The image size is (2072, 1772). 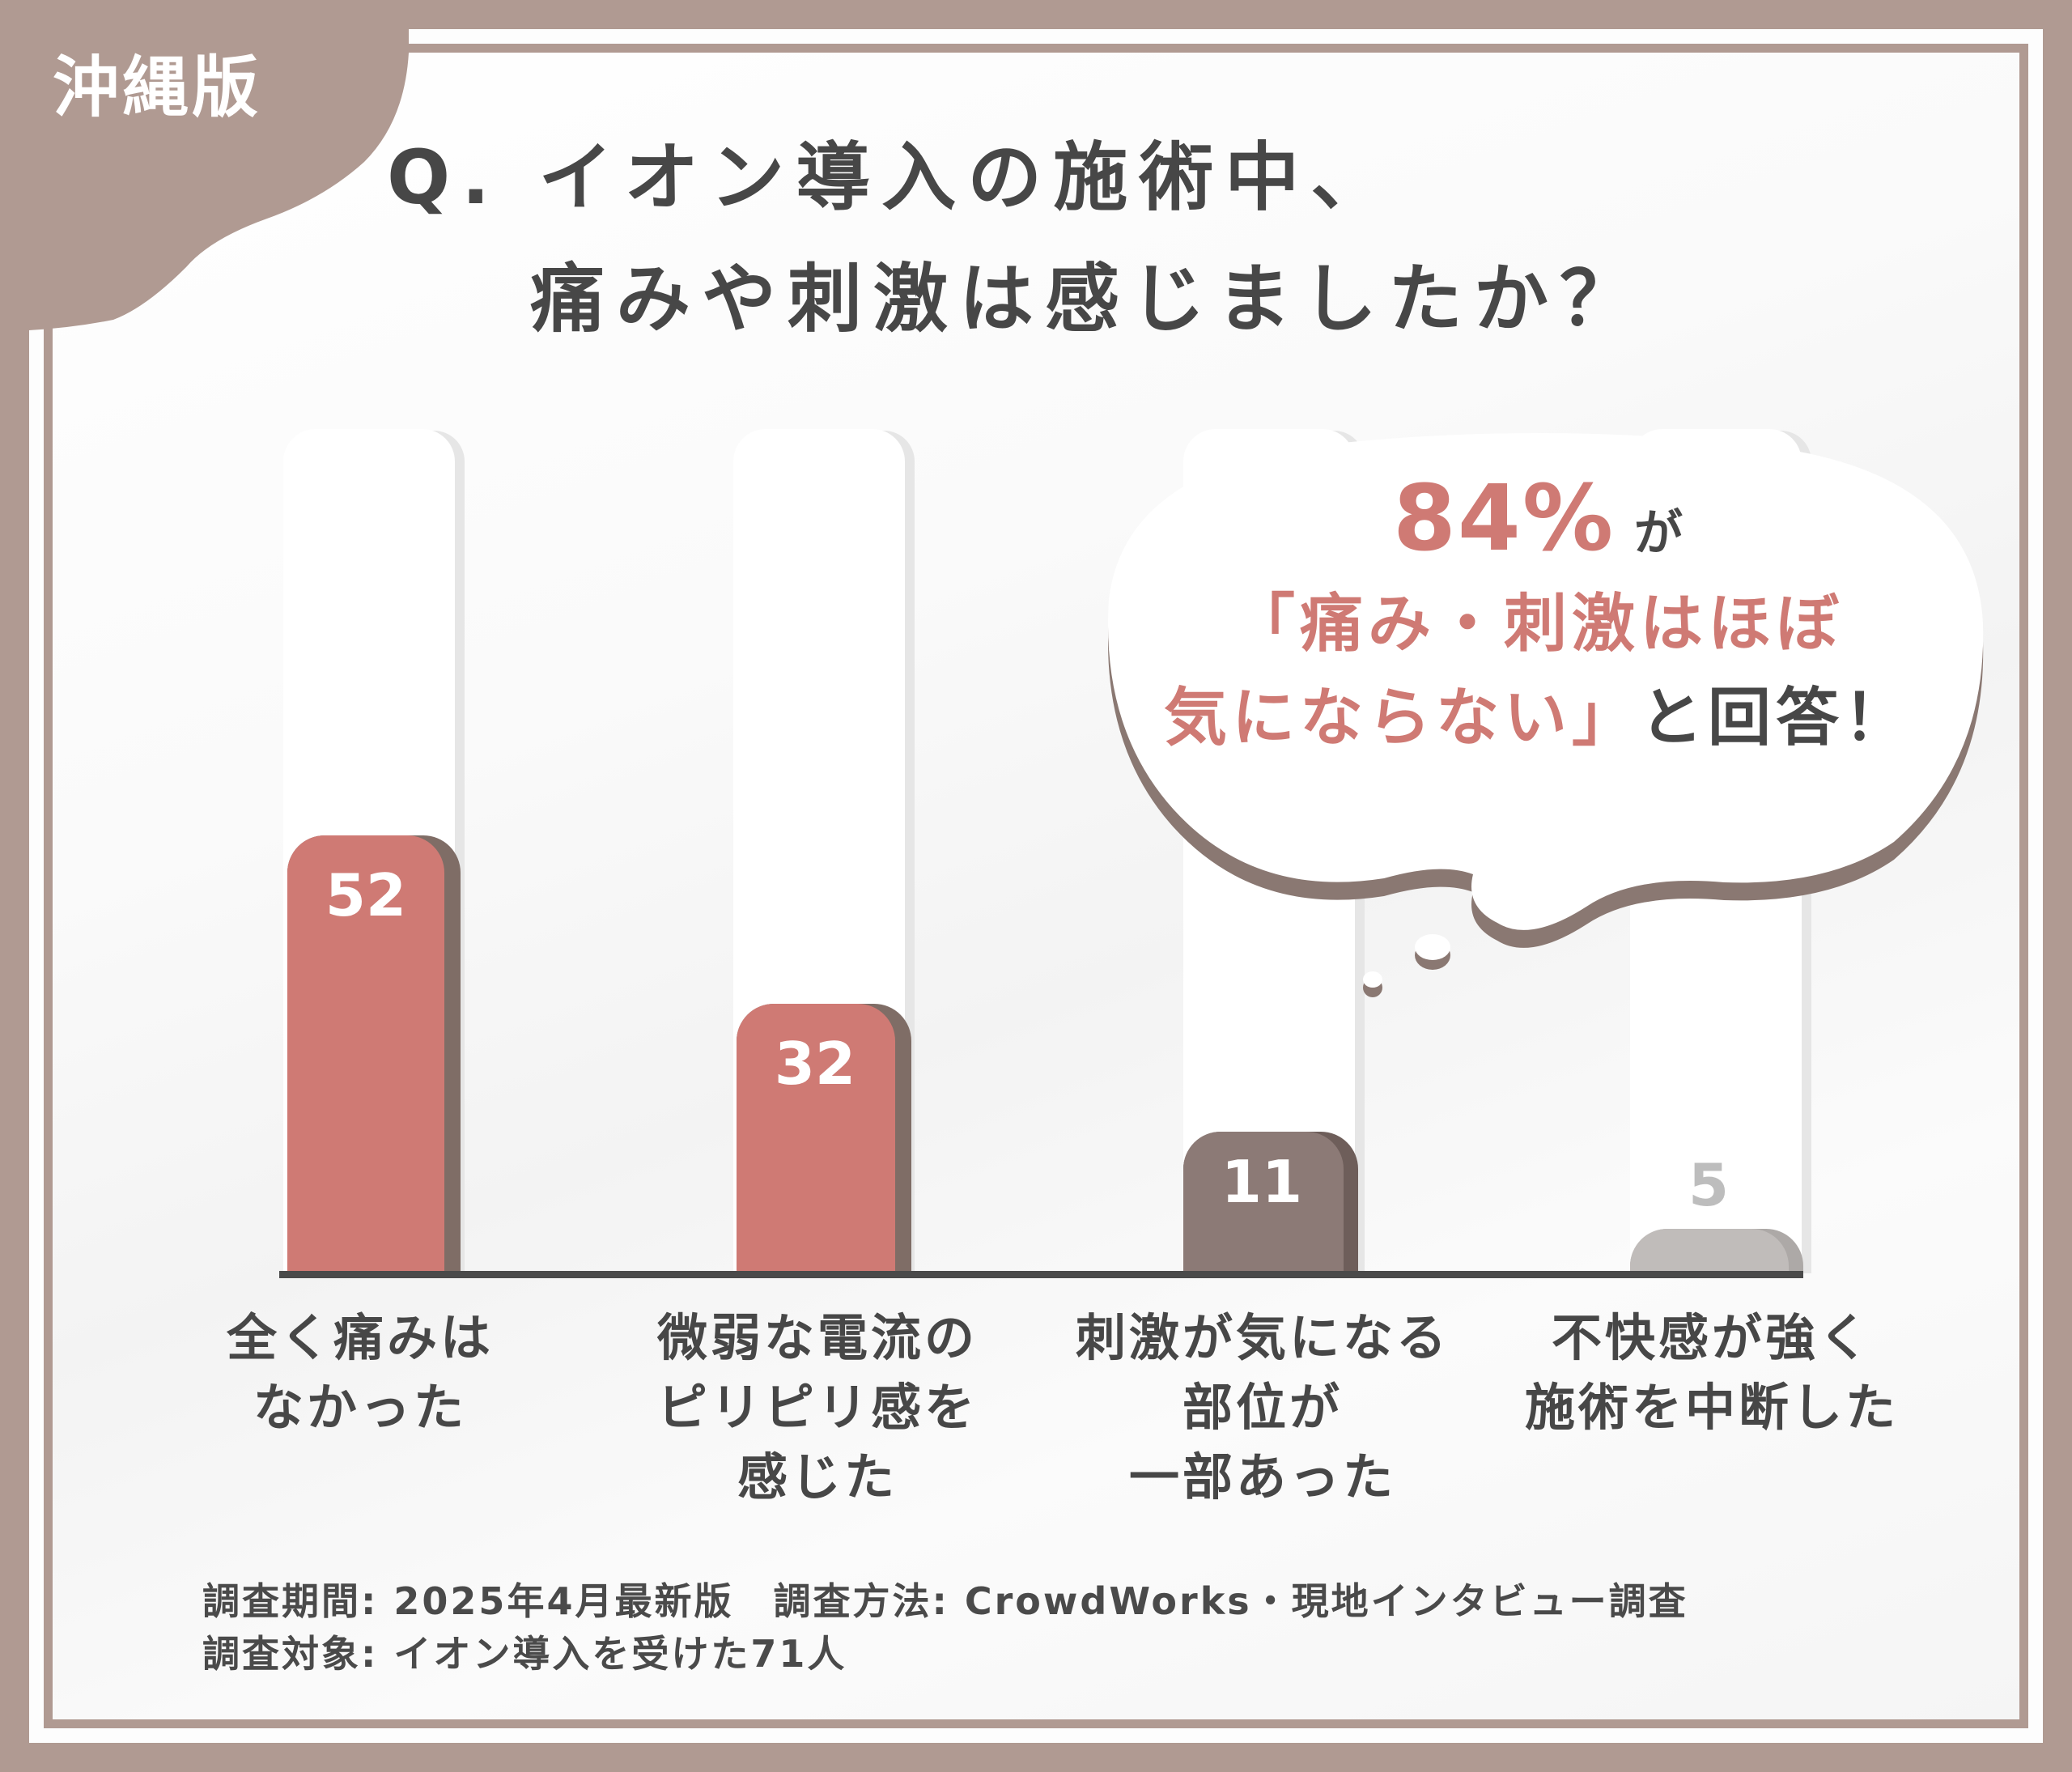 I want to click on speech-bubble, so click(x=1546, y=715).